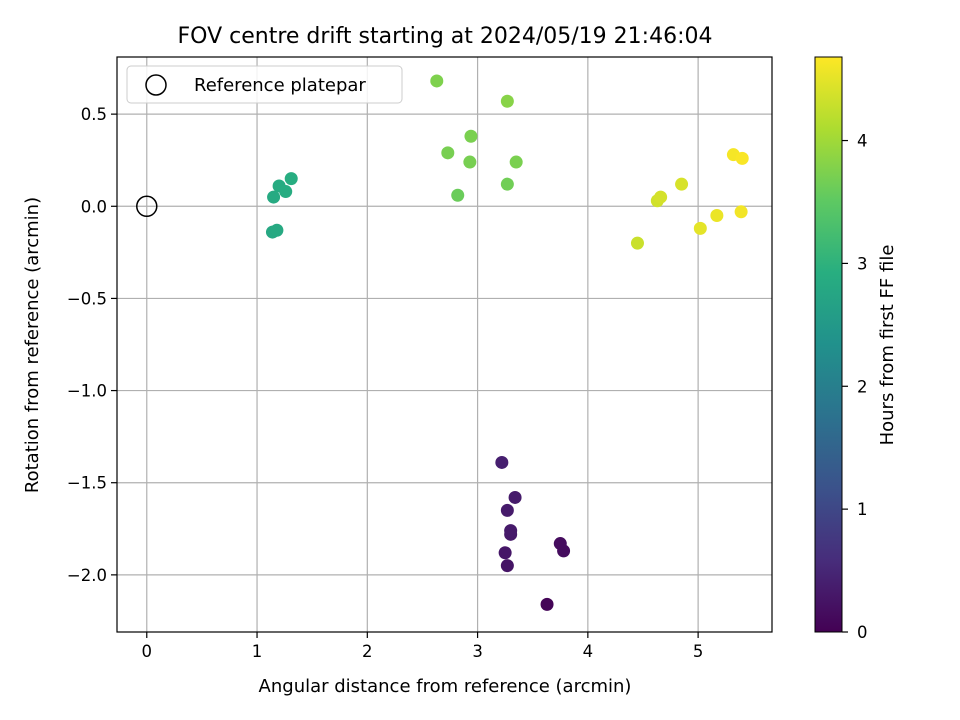  Describe the element at coordinates (280, 85) in the screenshot. I see `legend-label: Reference platepar` at that location.